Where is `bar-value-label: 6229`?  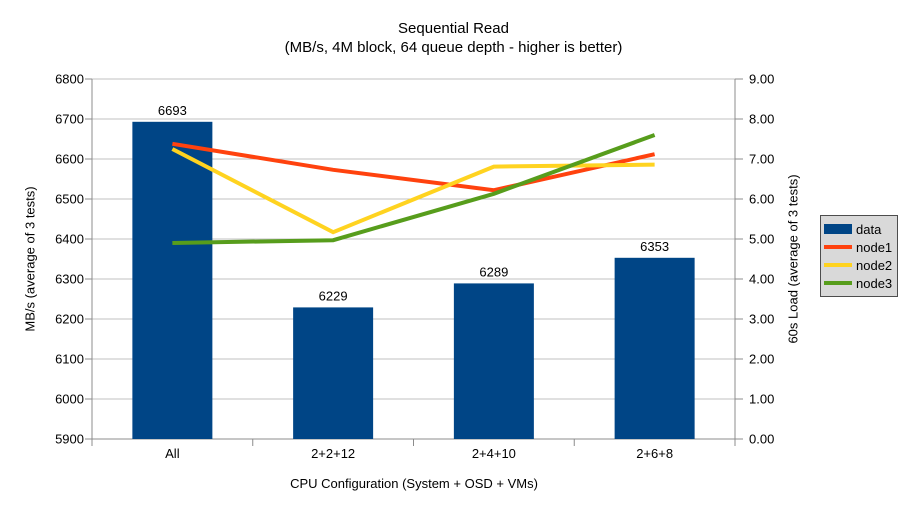 bar-value-label: 6229 is located at coordinates (333, 295).